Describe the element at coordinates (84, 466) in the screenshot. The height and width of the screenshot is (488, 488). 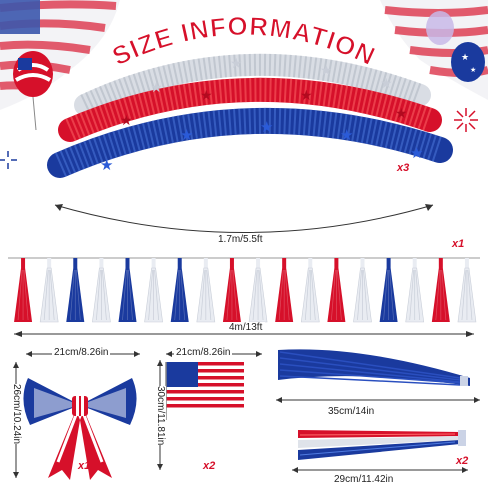
I see `bow-quantity: x1` at that location.